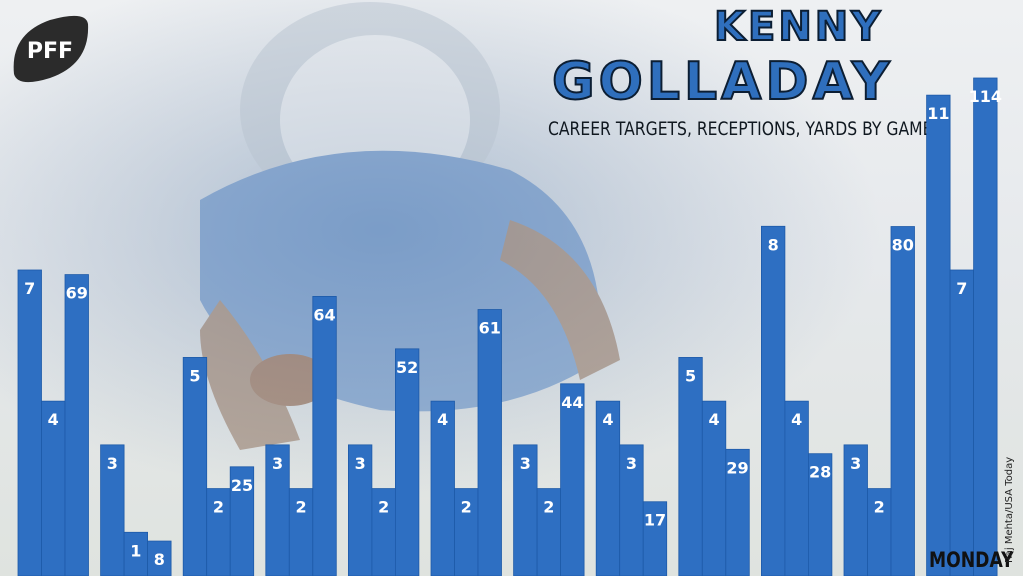 The image size is (1023, 576). I want to click on bar-label-game-8-series-2: 3, so click(631, 463).